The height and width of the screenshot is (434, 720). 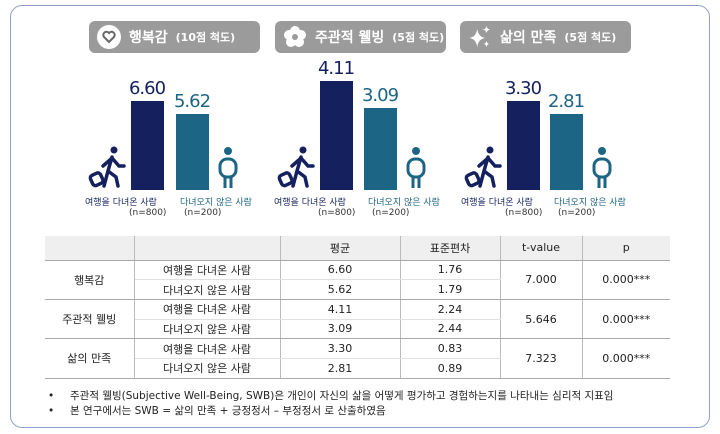 I want to click on chart-title-pill: 삶의 만족 (5점 척도), so click(x=545, y=37).